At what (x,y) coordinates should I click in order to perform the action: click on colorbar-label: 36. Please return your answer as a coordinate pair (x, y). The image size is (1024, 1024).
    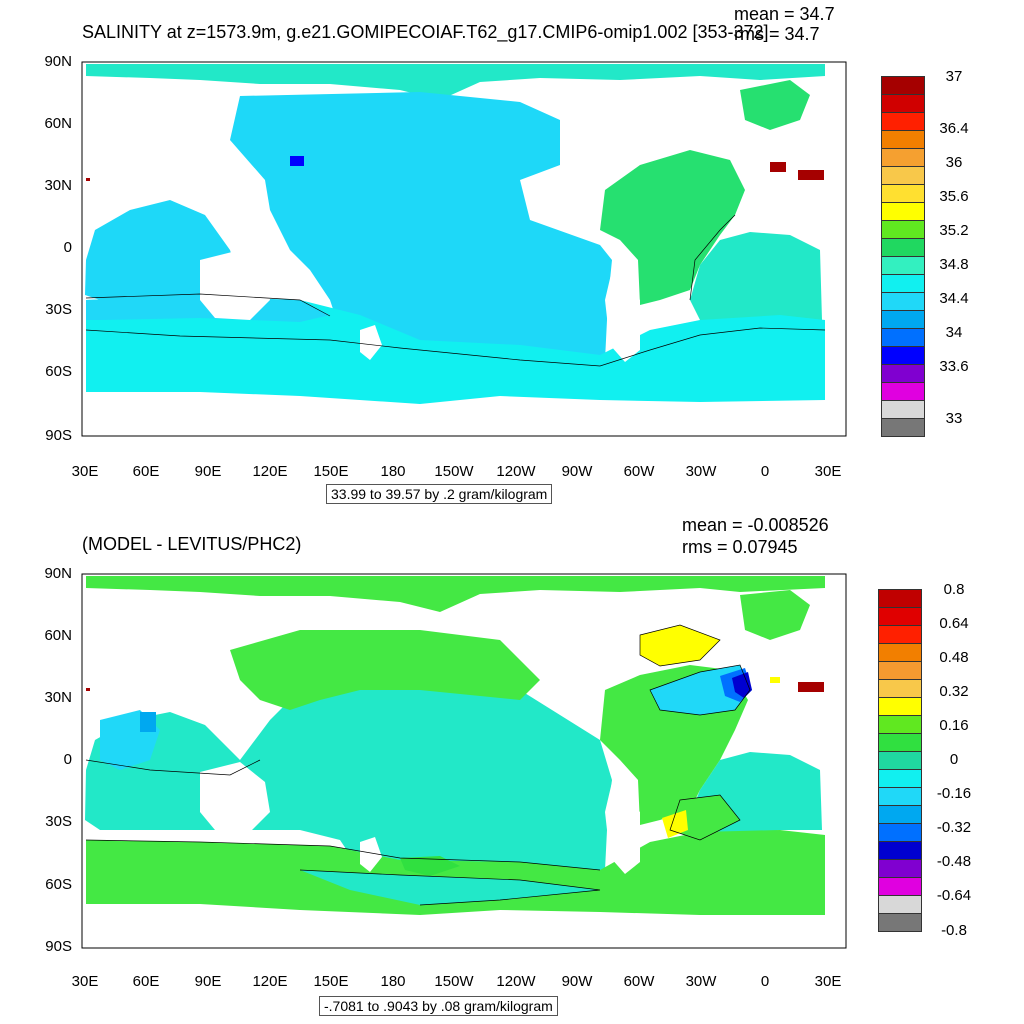
    Looking at the image, I should click on (954, 162).